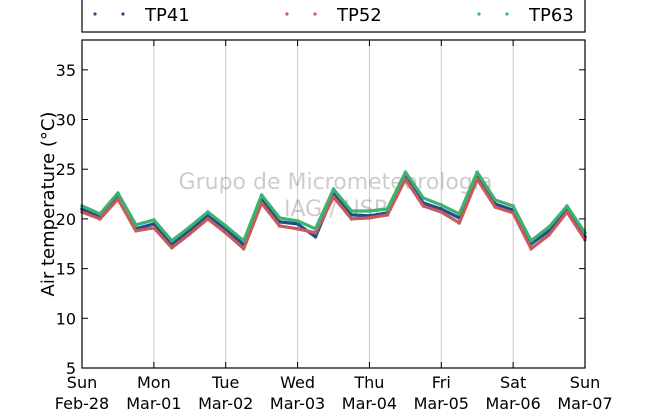  What do you see at coordinates (584, 401) in the screenshot?
I see `x-tick-label-date: Mar-07` at bounding box center [584, 401].